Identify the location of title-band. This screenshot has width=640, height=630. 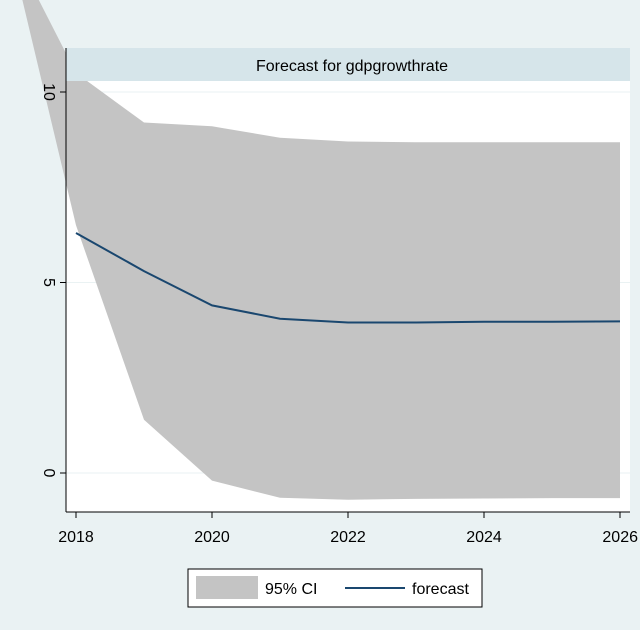
(348, 64).